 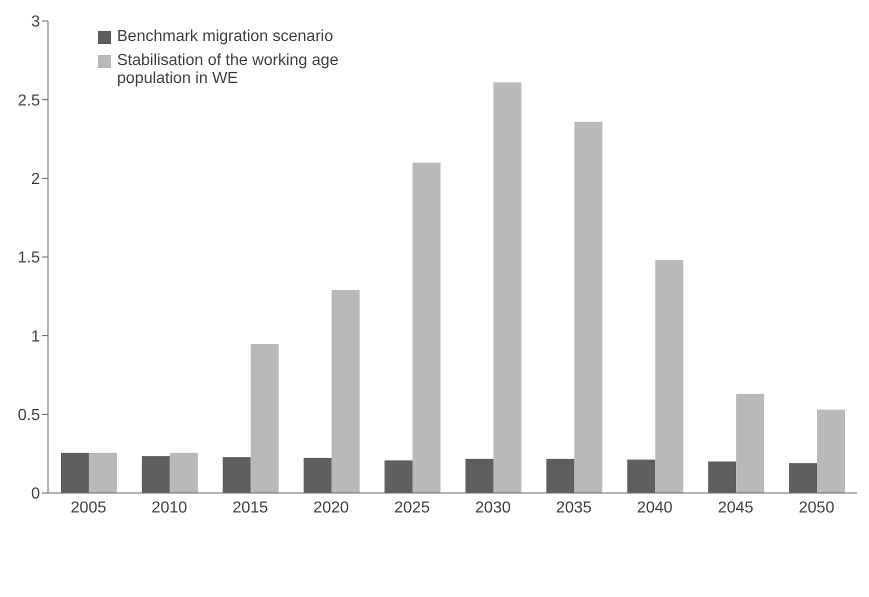 I want to click on x-tick-label: 2025, so click(x=412, y=507).